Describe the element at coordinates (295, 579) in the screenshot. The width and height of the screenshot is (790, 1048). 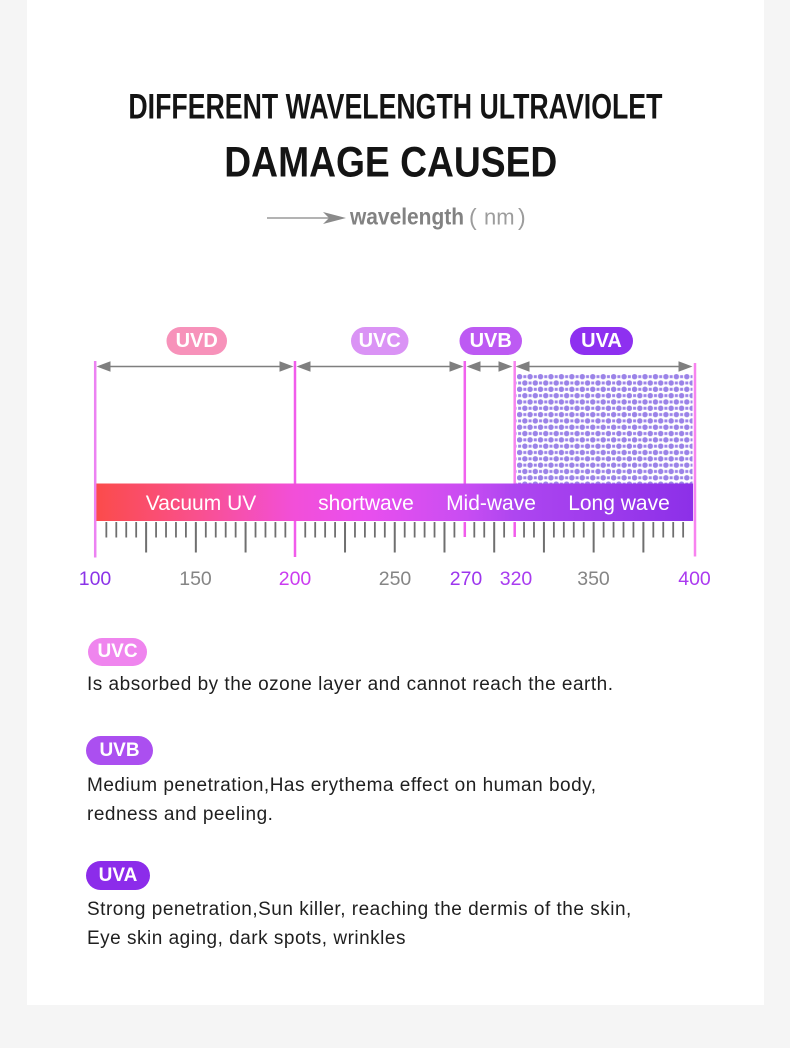
I see `svg-text: 200` at that location.